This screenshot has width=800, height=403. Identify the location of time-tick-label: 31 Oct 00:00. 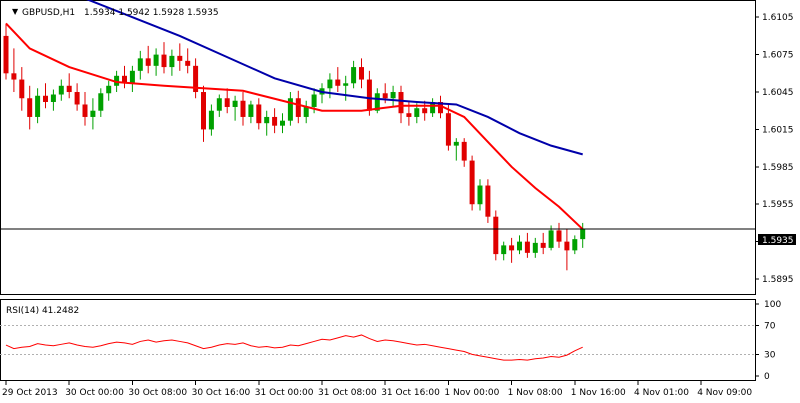
(284, 393).